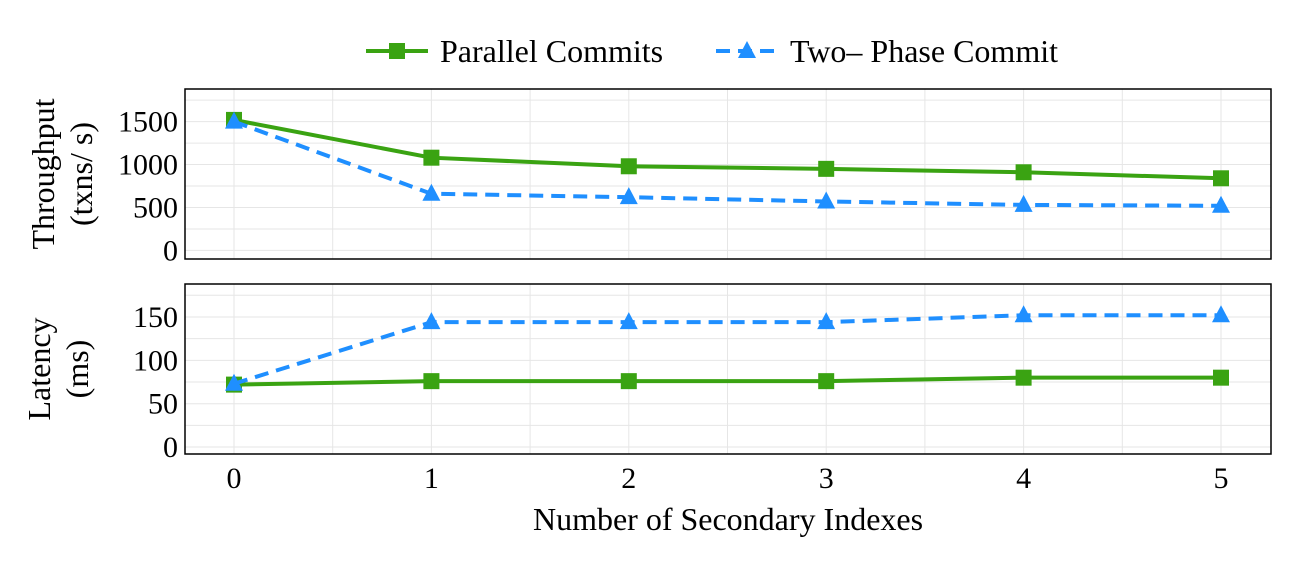 The height and width of the screenshot is (564, 1302). What do you see at coordinates (397, 51) in the screenshot?
I see `legend-marker-parallel-commits` at bounding box center [397, 51].